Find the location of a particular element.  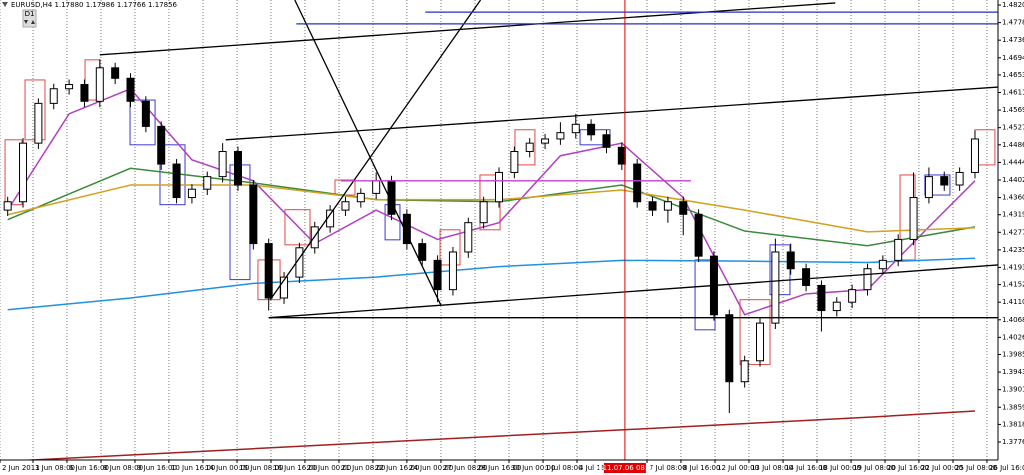

y-tick-label: 1.44860 is located at coordinates (1013, 145).